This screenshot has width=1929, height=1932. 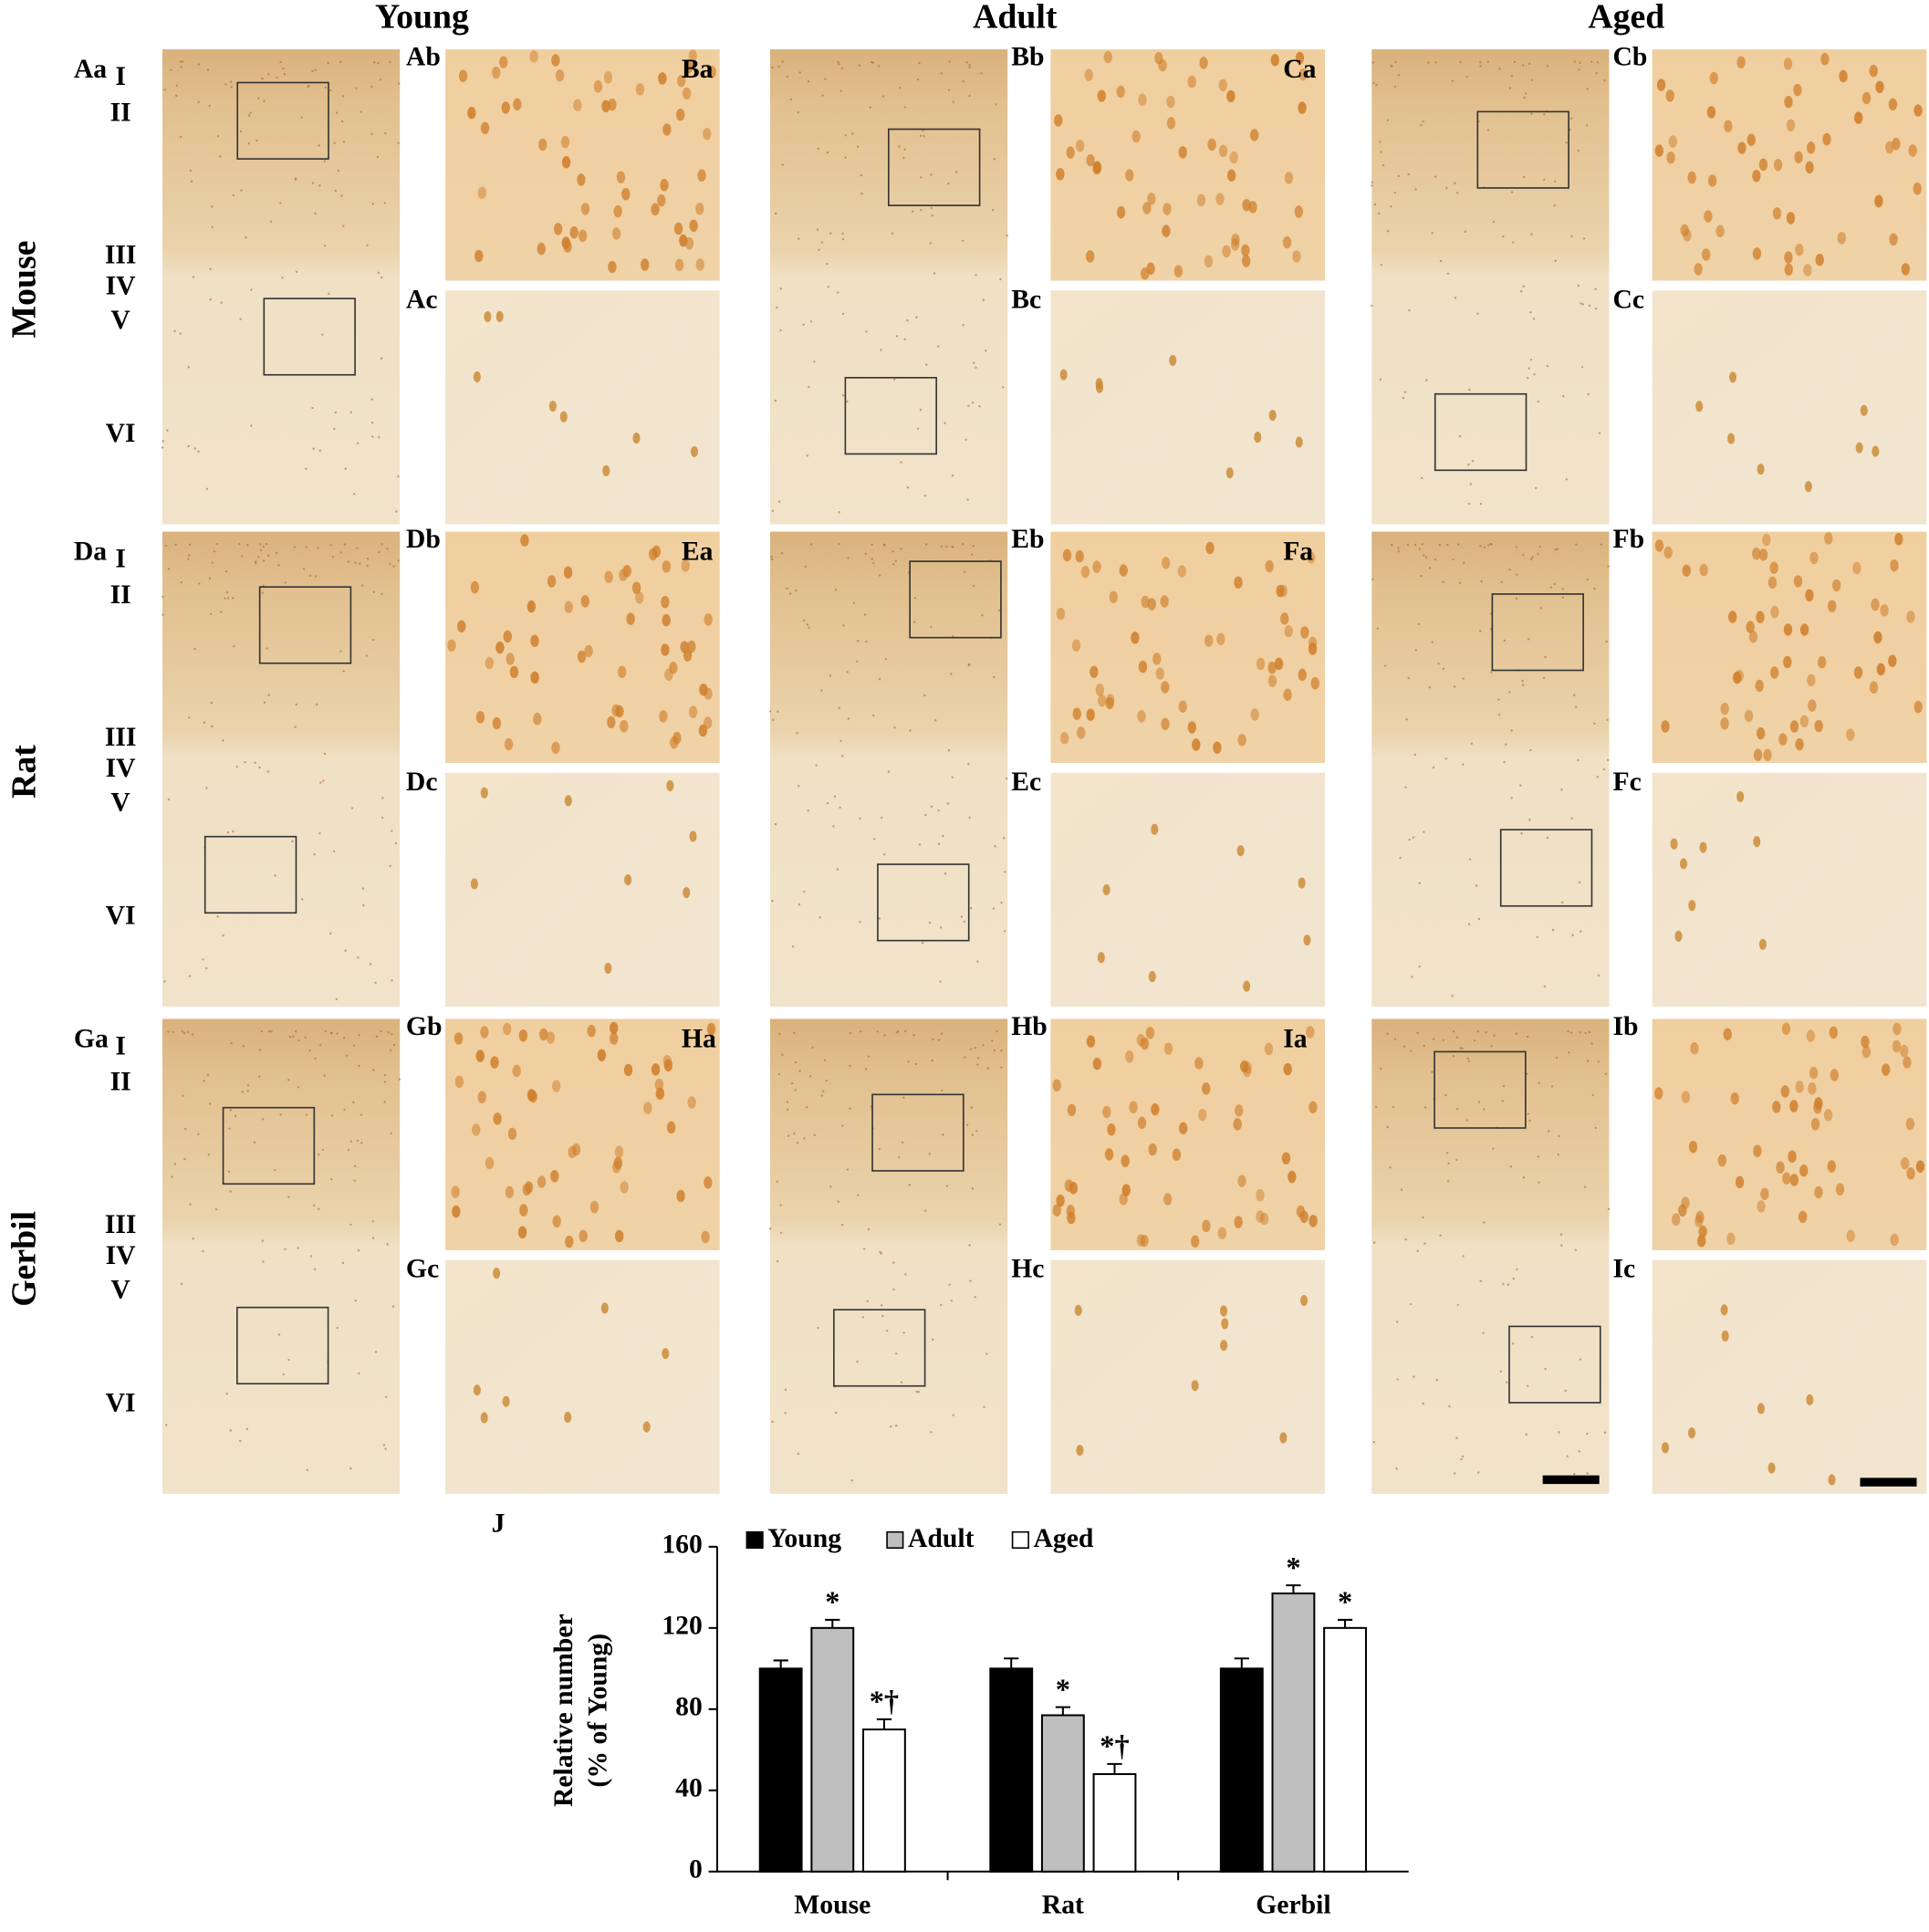 I want to click on panel-label: Fc, so click(x=1627, y=782).